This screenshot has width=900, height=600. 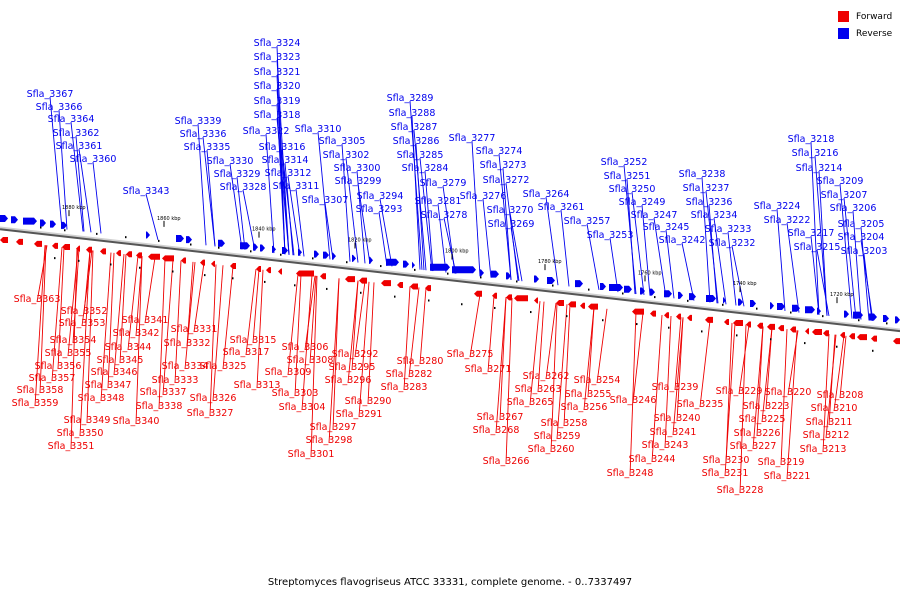 What do you see at coordinates (288, 372) in the screenshot?
I see `forward-gene-label: Sfla_3309` at bounding box center [288, 372].